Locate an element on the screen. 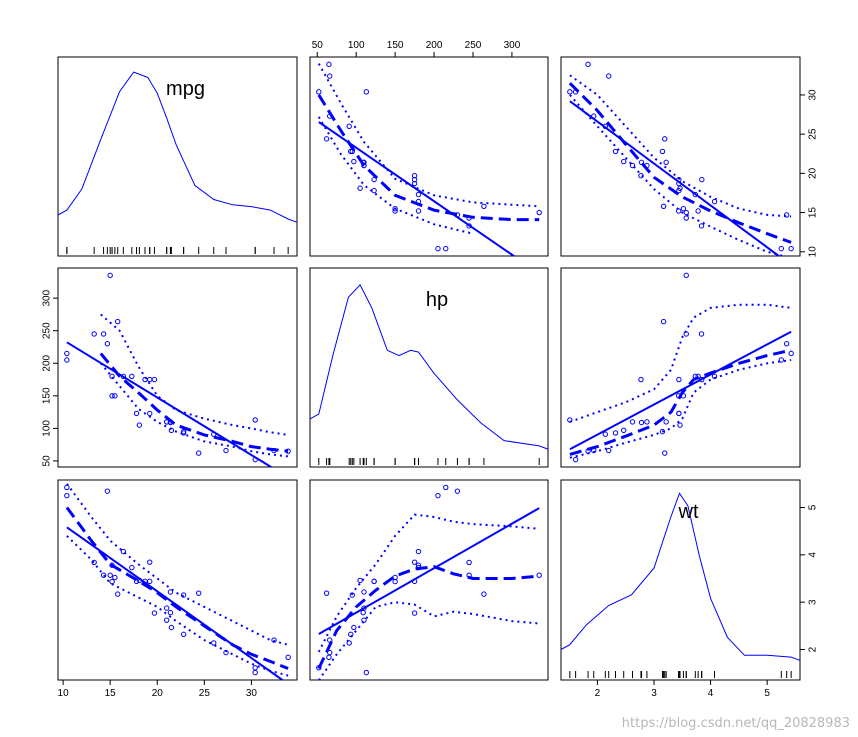 This screenshot has width=858, height=737. watermark: https://blog.csdn.net/qq_20828983 is located at coordinates (735, 723).